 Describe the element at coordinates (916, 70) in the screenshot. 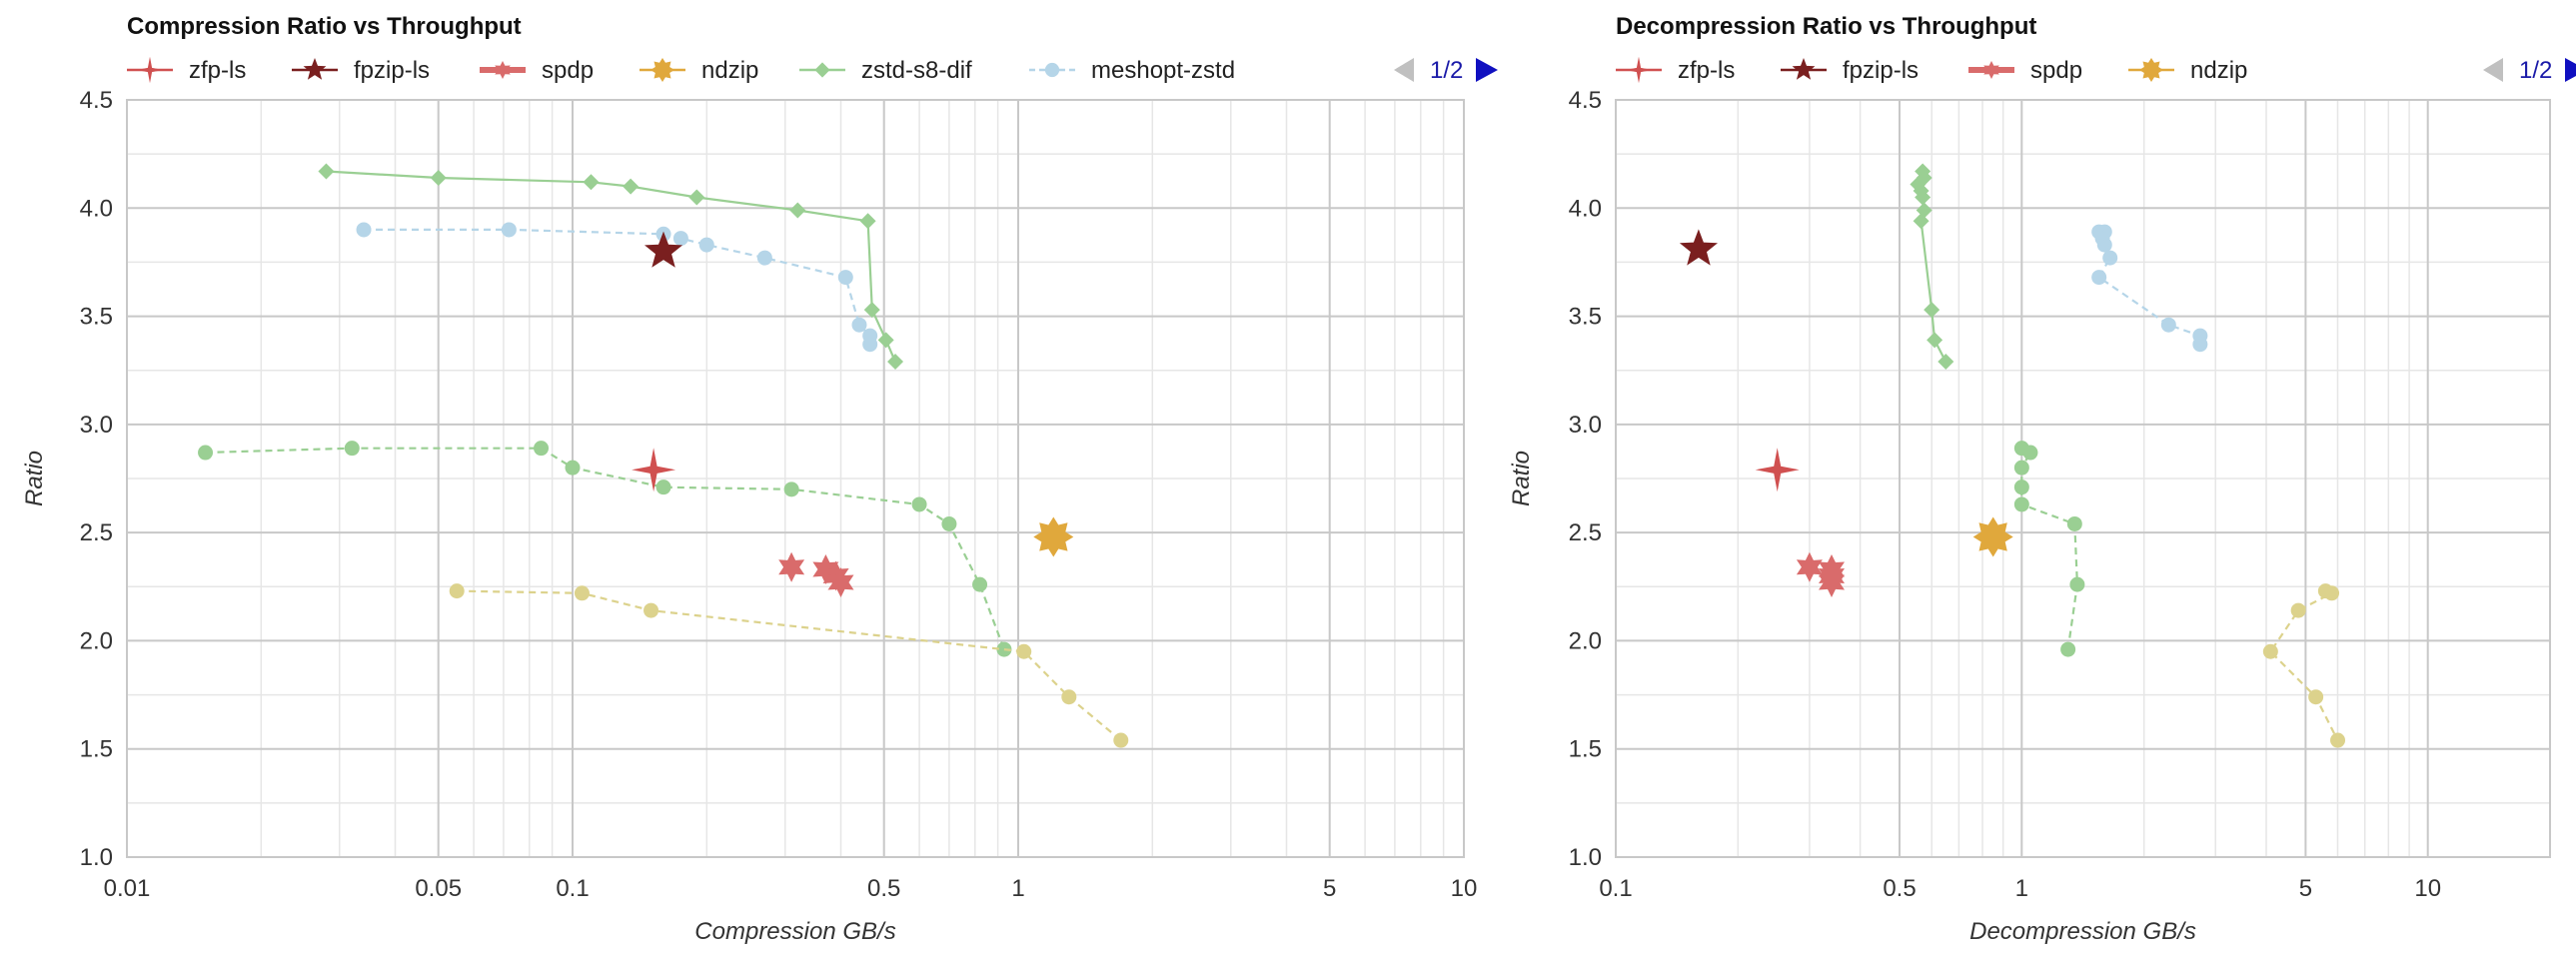

I see `legend-label: zstd-s8-dif` at that location.